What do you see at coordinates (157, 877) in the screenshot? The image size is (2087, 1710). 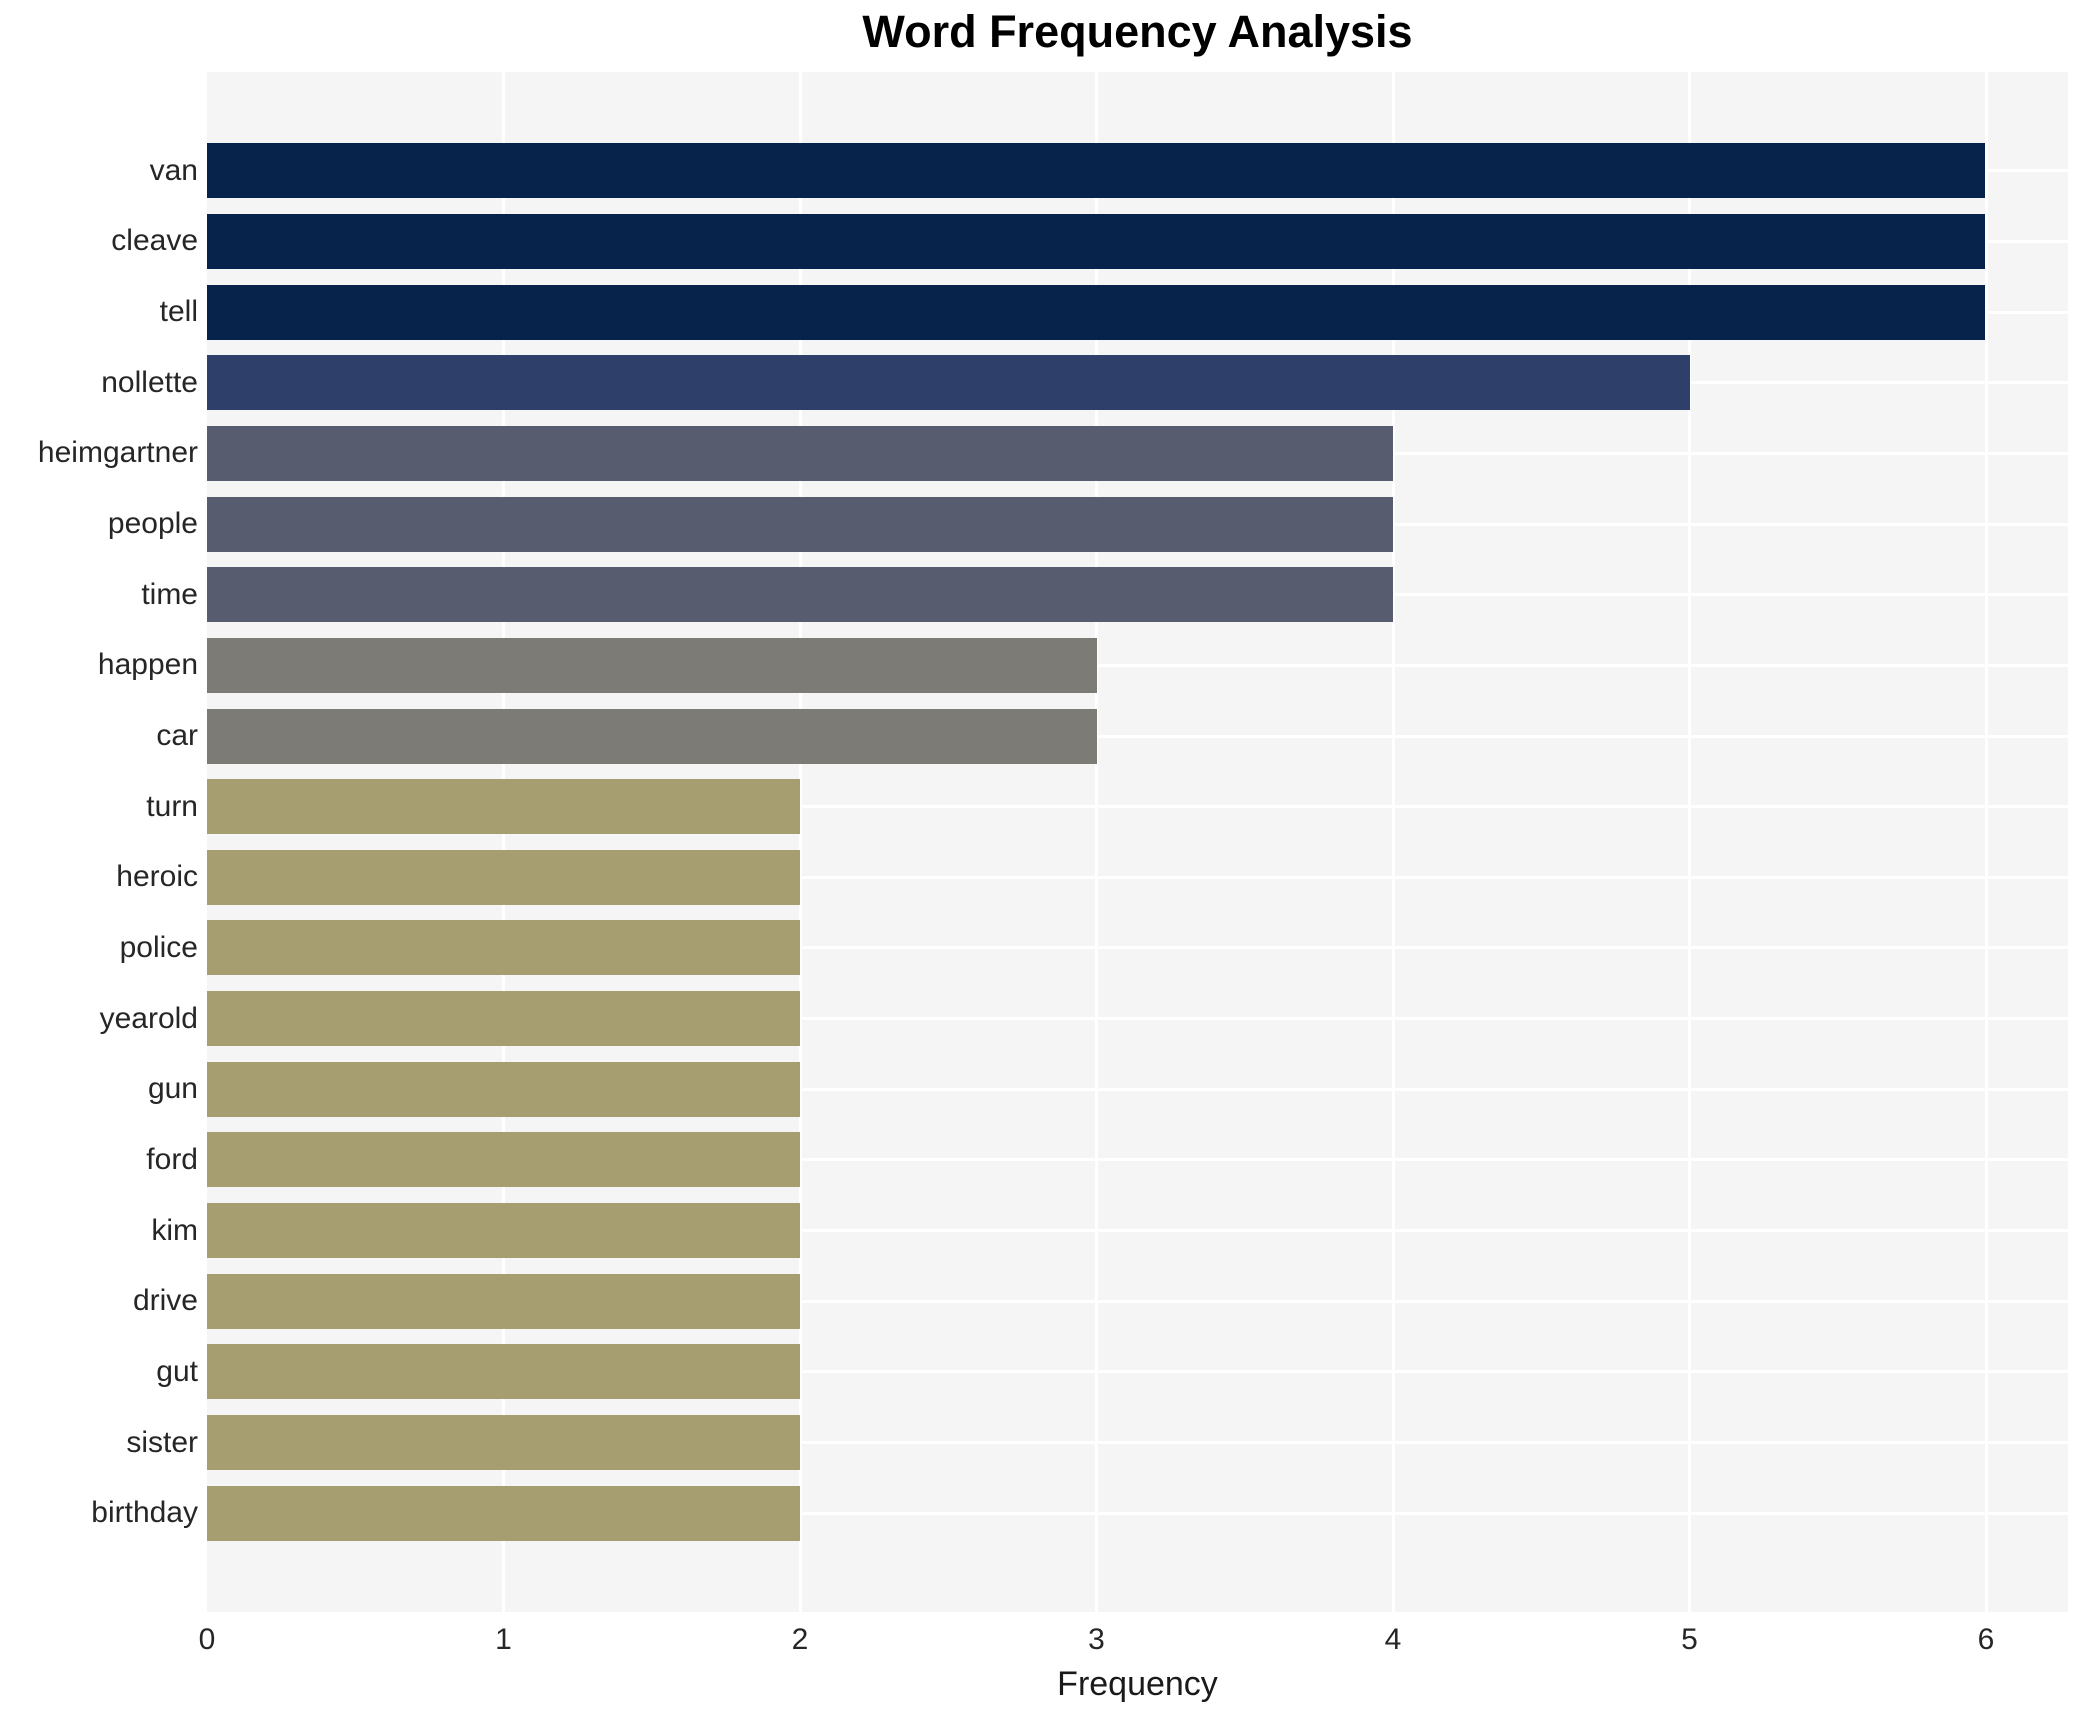 I see `y-tick-label-heroic: heroic` at bounding box center [157, 877].